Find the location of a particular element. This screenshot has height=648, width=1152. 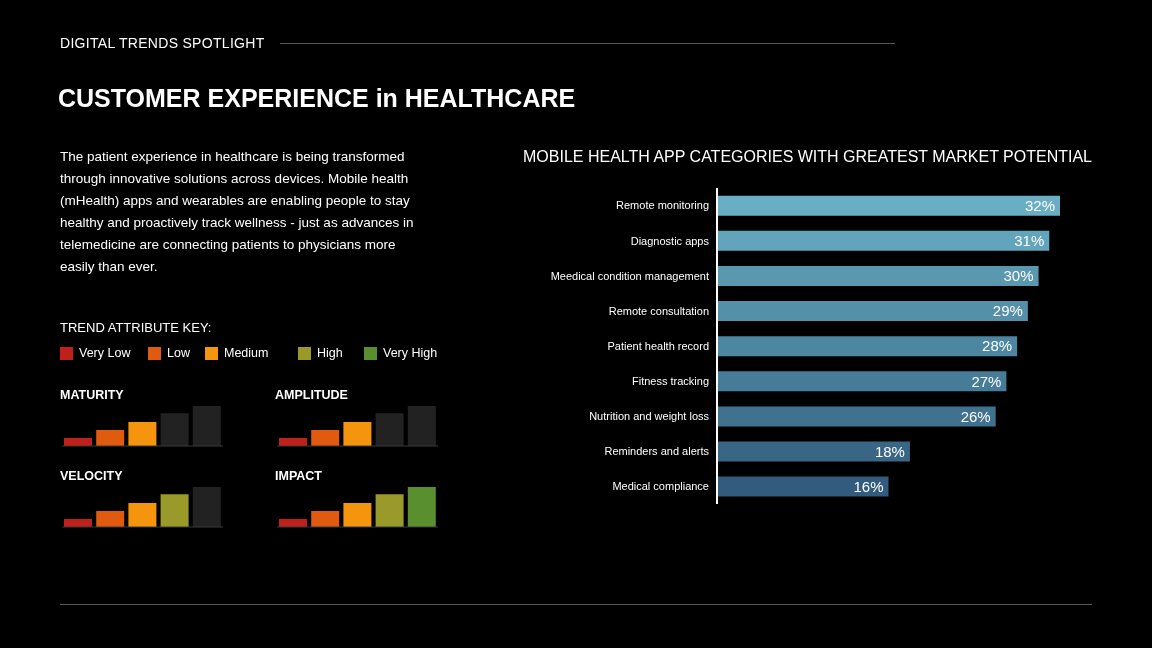

chart-title: AMPLITUDE is located at coordinates (311, 395).